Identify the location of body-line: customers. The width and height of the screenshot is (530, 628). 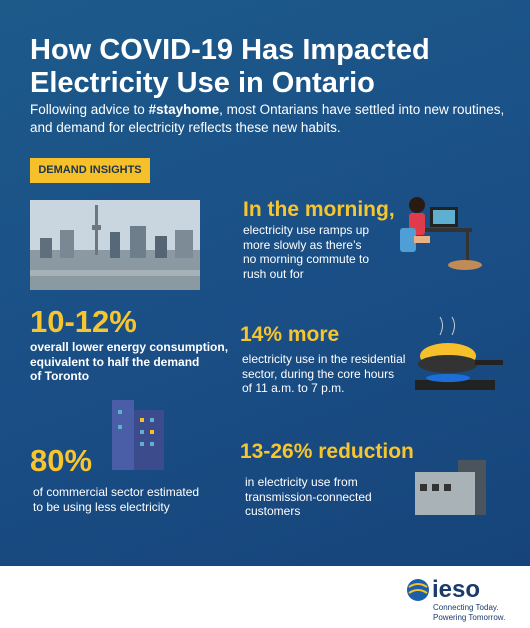
(273, 511).